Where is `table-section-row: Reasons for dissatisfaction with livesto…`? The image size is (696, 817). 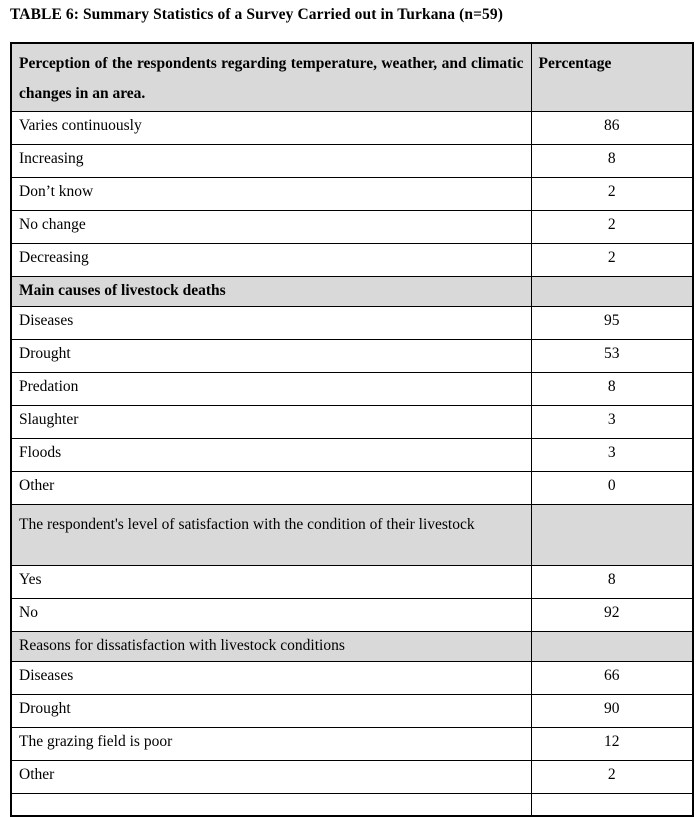
table-section-row: Reasons for dissatisfaction with livesto… is located at coordinates (352, 646).